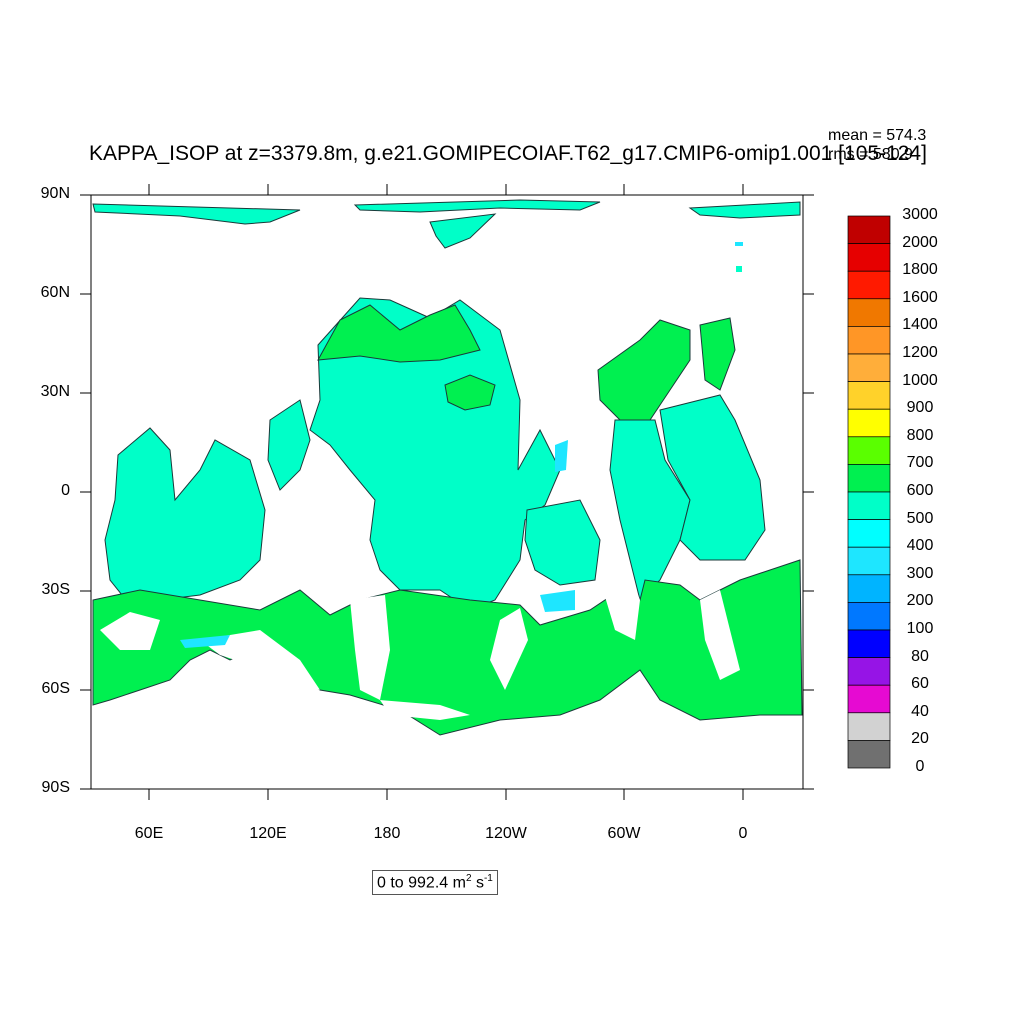 The width and height of the screenshot is (1024, 1024). What do you see at coordinates (477, 883) in the screenshot?
I see `range-mid: s` at bounding box center [477, 883].